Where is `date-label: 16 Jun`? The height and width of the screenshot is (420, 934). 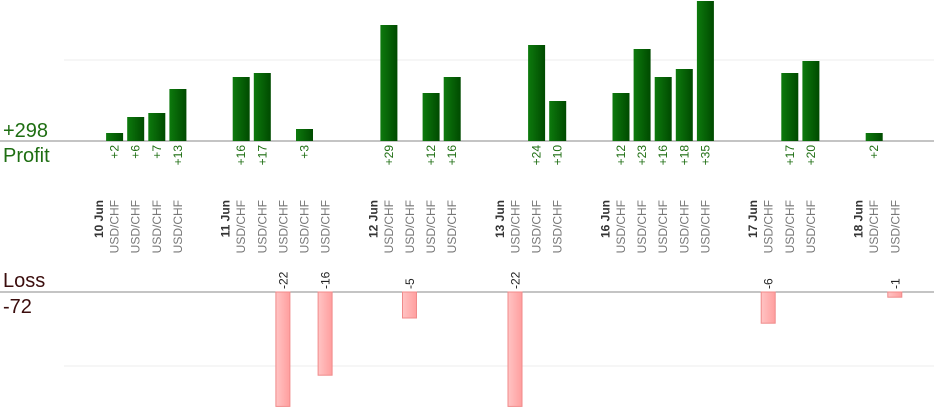 date-label: 16 Jun is located at coordinates (605, 219).